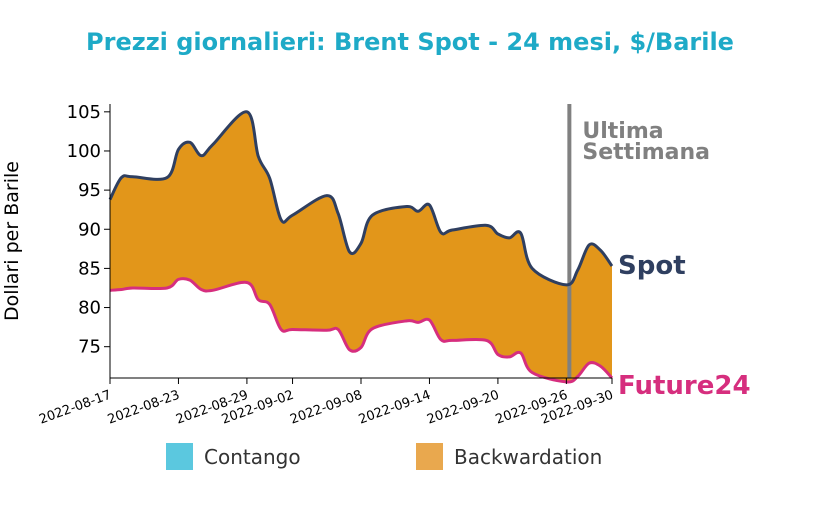 This screenshot has height=520, width=820. I want to click on legend-label-backwardation: Backwardation, so click(528, 457).